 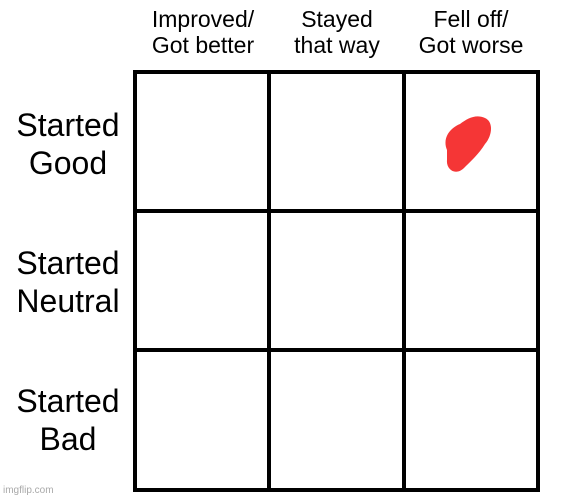 I want to click on column-header-line2: Got worse, so click(x=471, y=45).